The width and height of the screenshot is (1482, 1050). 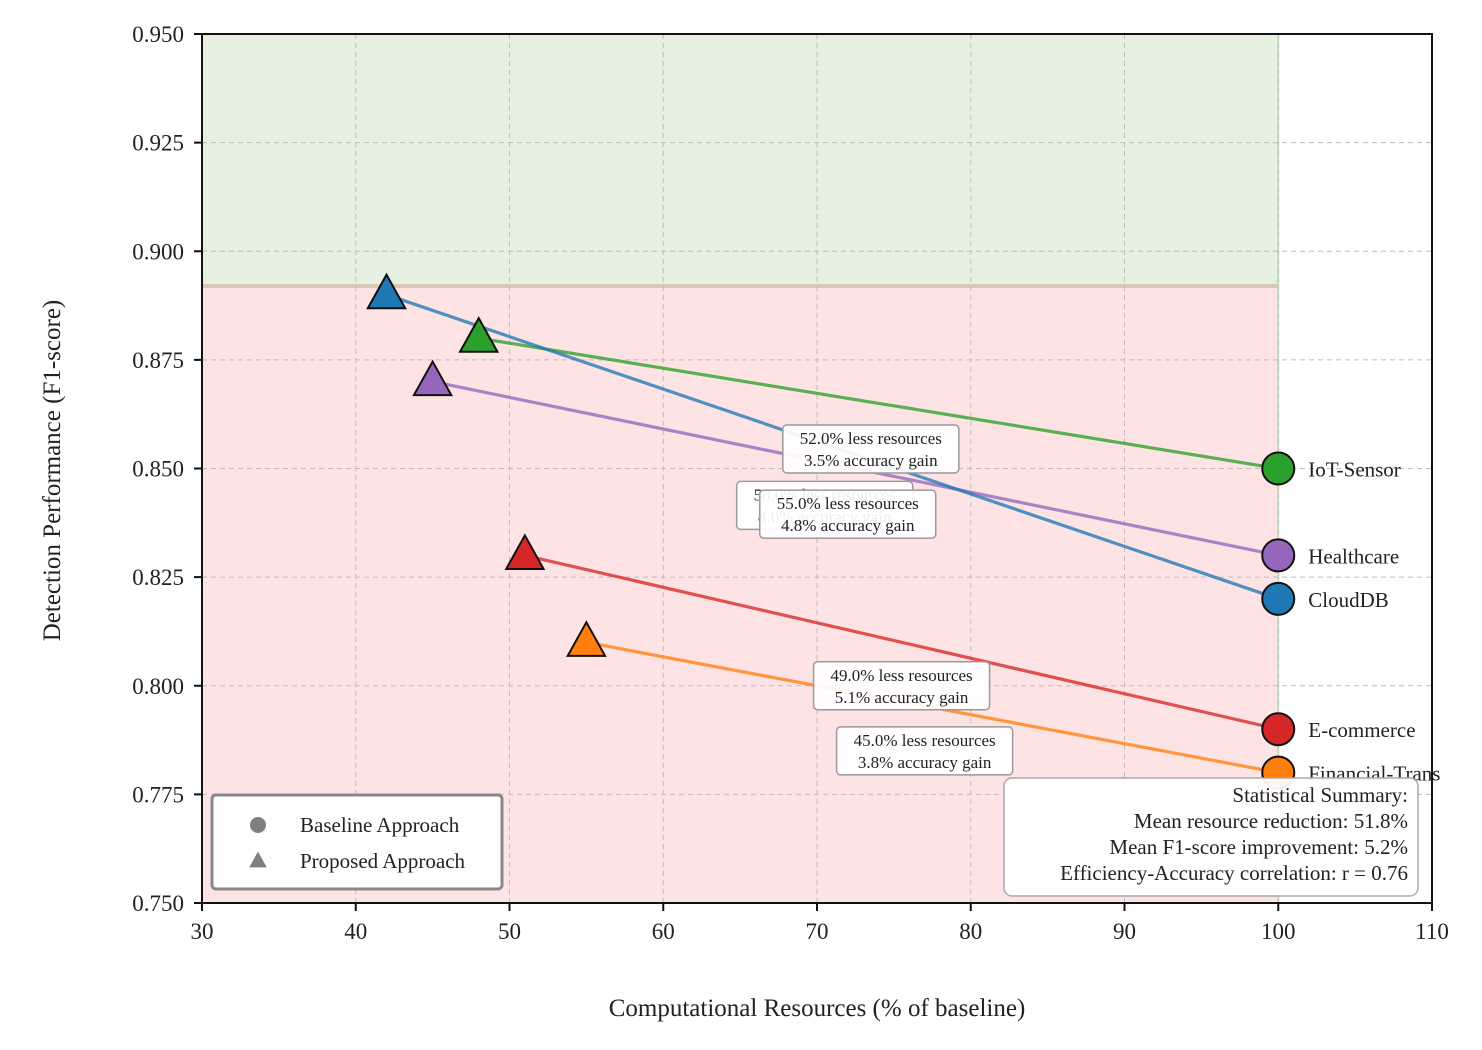 I want to click on series-line-iot-sensor, so click(x=878, y=403).